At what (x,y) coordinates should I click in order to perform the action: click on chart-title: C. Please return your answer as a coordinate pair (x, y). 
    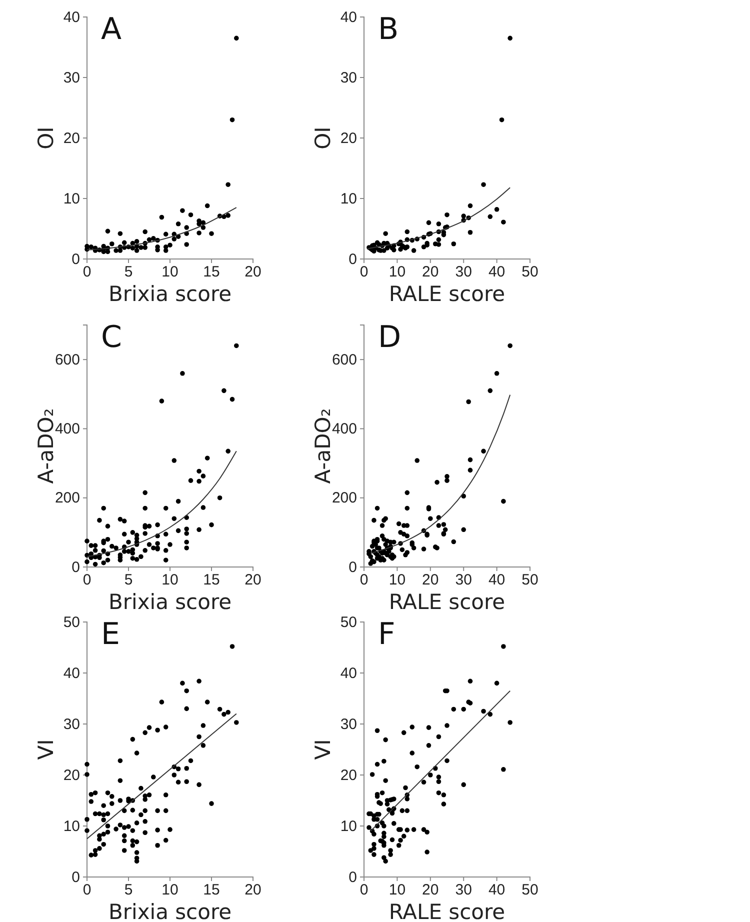
    Looking at the image, I should click on (111, 337).